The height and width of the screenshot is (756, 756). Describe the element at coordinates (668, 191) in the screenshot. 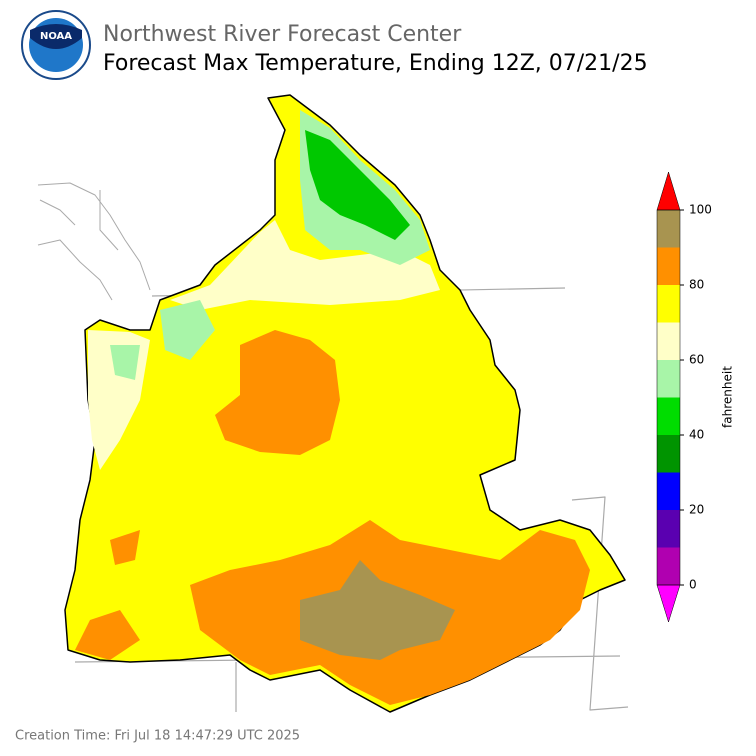

I see `colorbar-over-arrow` at that location.